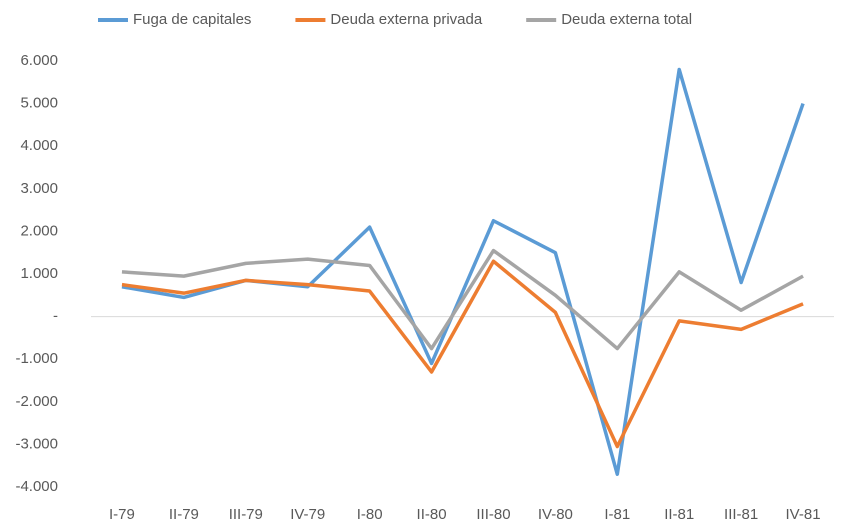 This screenshot has height=528, width=854. I want to click on x-tick-label: I-79, so click(122, 514).